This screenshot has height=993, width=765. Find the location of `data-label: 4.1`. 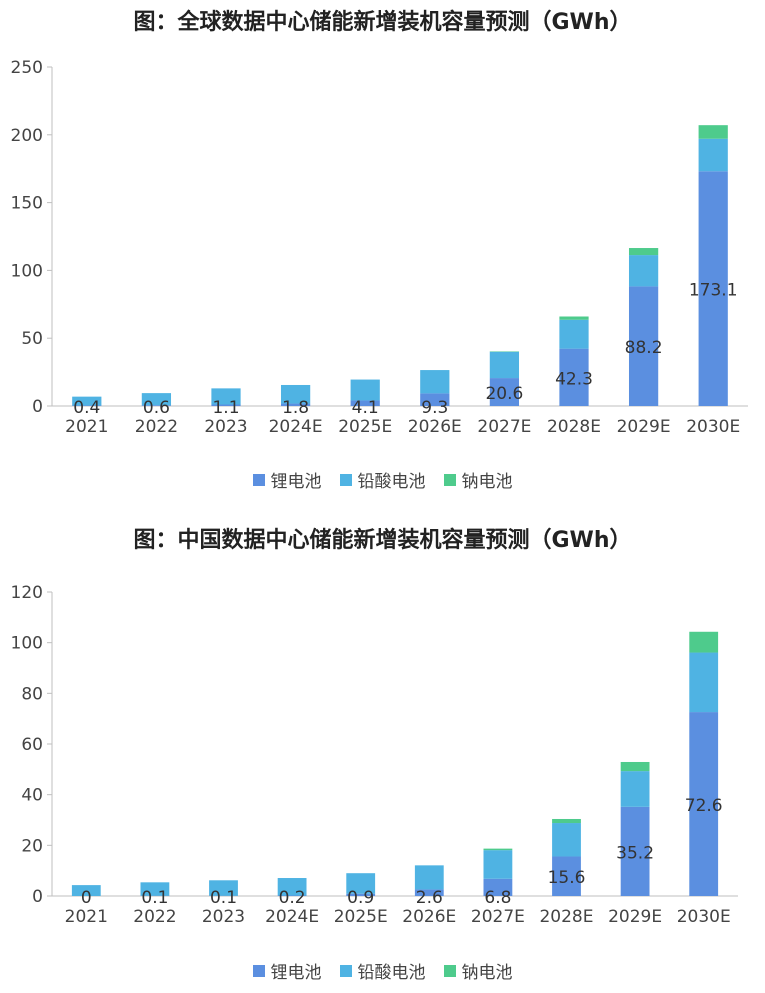

data-label: 4.1 is located at coordinates (365, 408).